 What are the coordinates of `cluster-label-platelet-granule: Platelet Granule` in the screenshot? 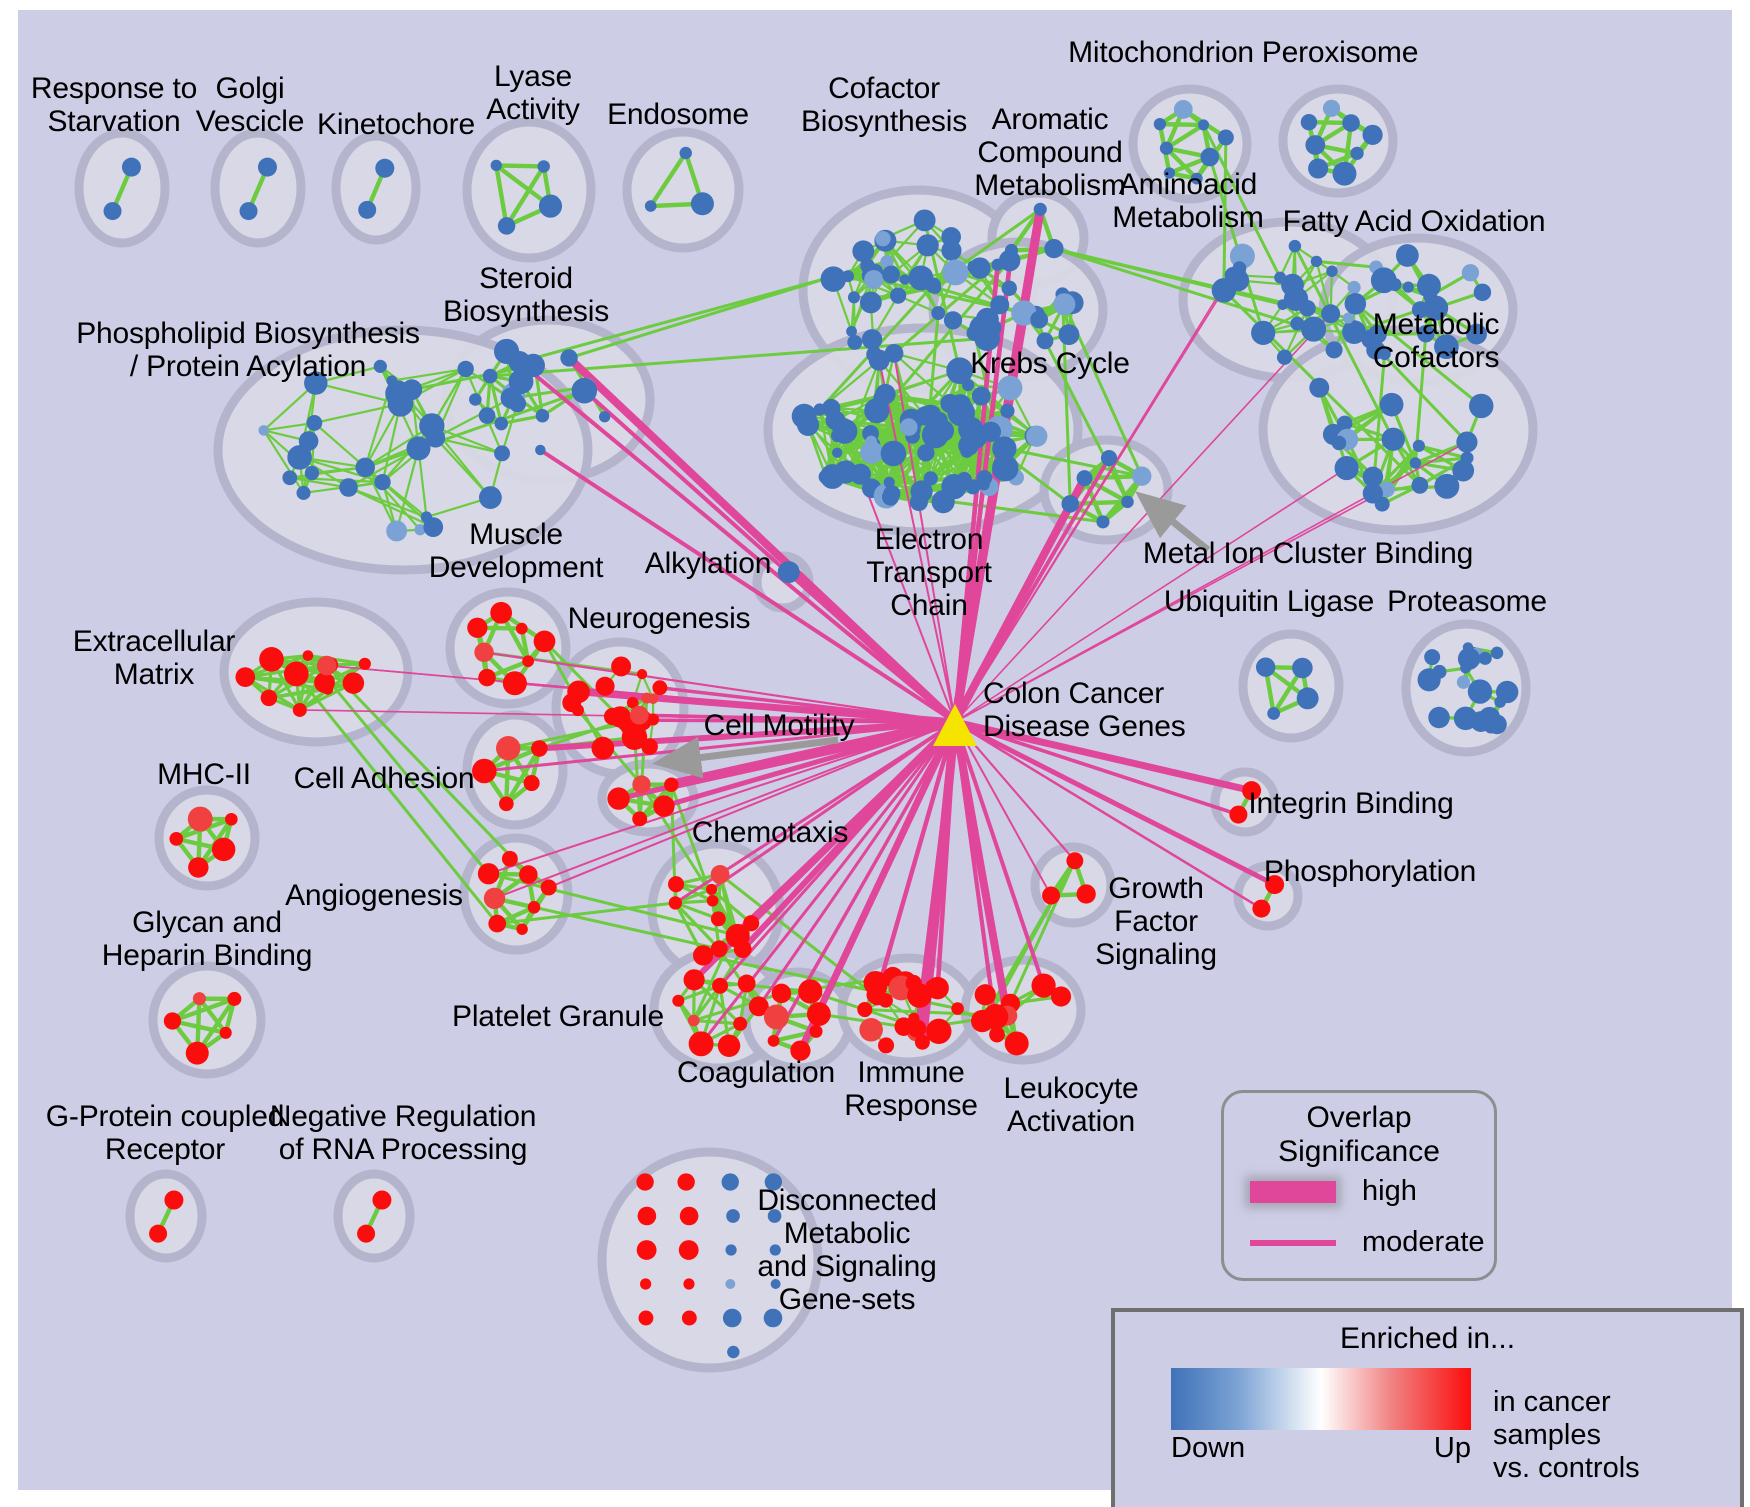 It's located at (558, 1016).